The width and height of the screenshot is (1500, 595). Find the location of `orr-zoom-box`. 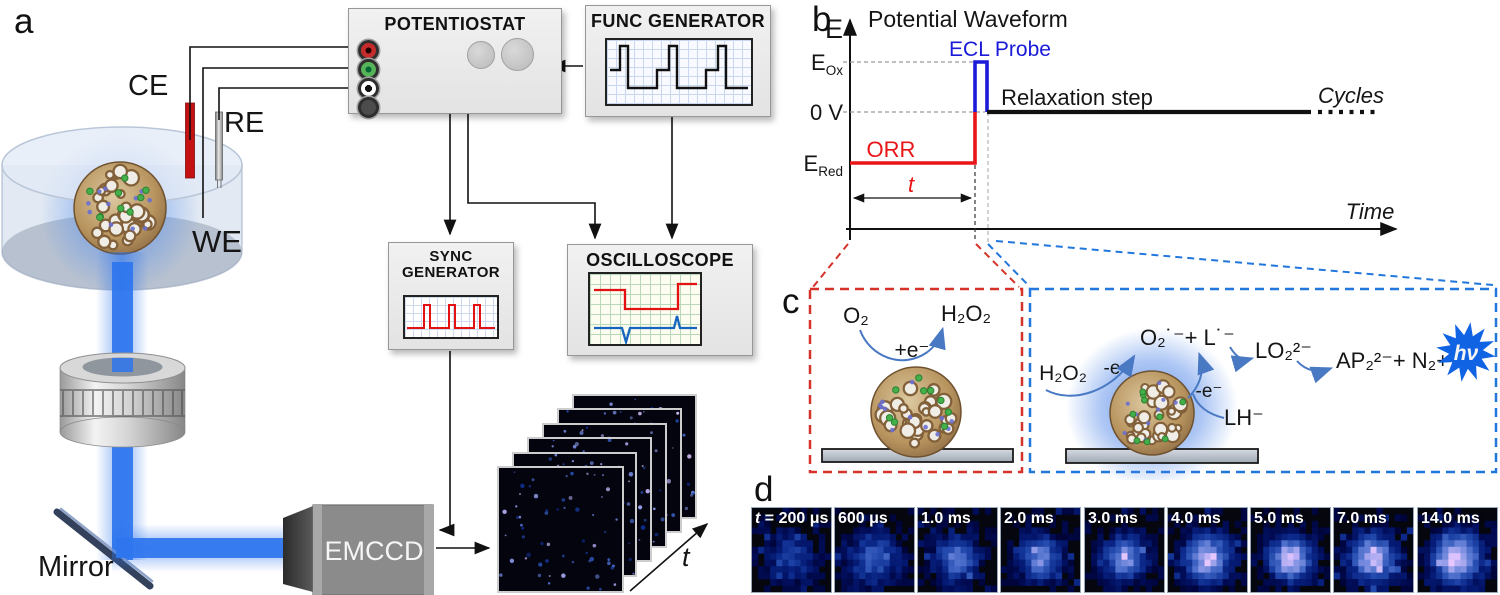

orr-zoom-box is located at coordinates (916, 380).